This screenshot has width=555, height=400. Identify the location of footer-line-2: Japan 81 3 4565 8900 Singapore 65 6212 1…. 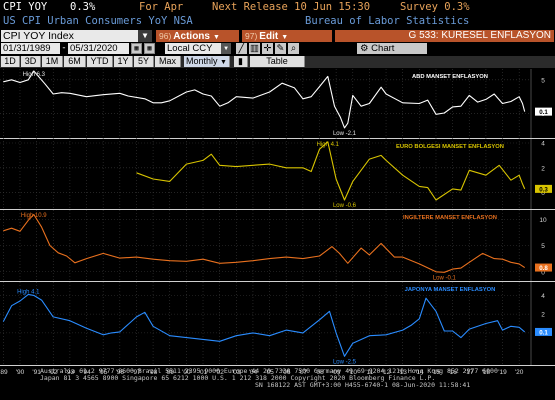
(238, 378).